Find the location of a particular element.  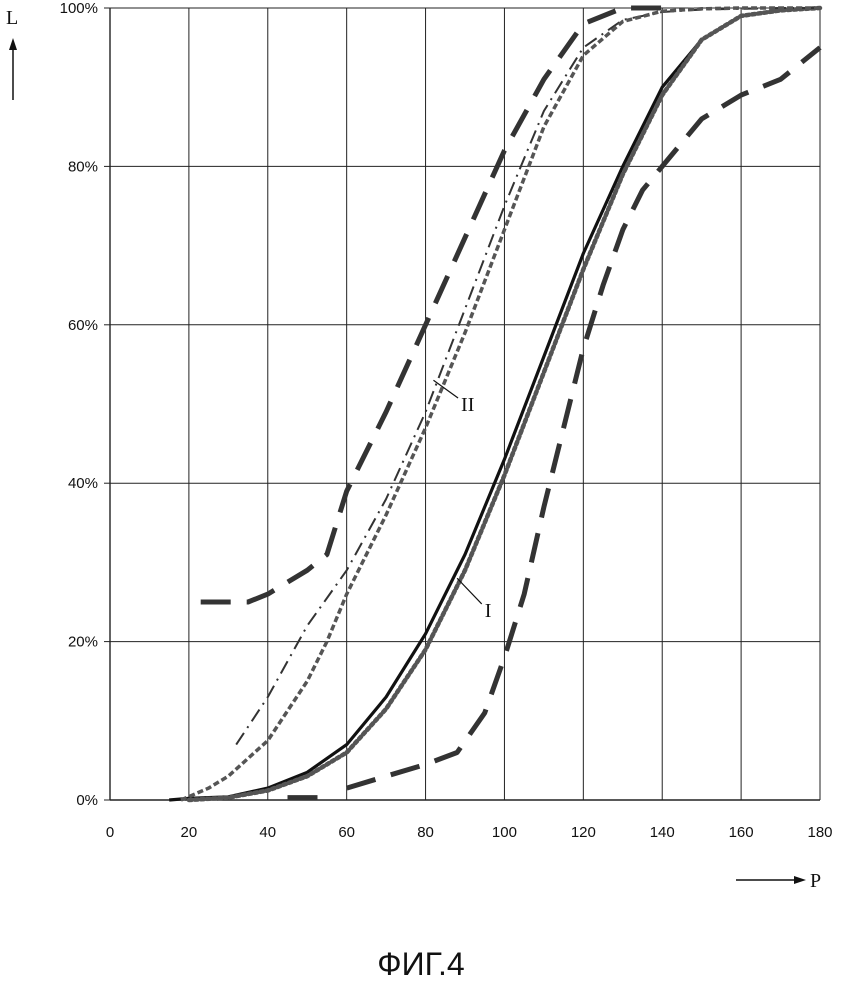

x-tick-label: 100 is located at coordinates (504, 832).